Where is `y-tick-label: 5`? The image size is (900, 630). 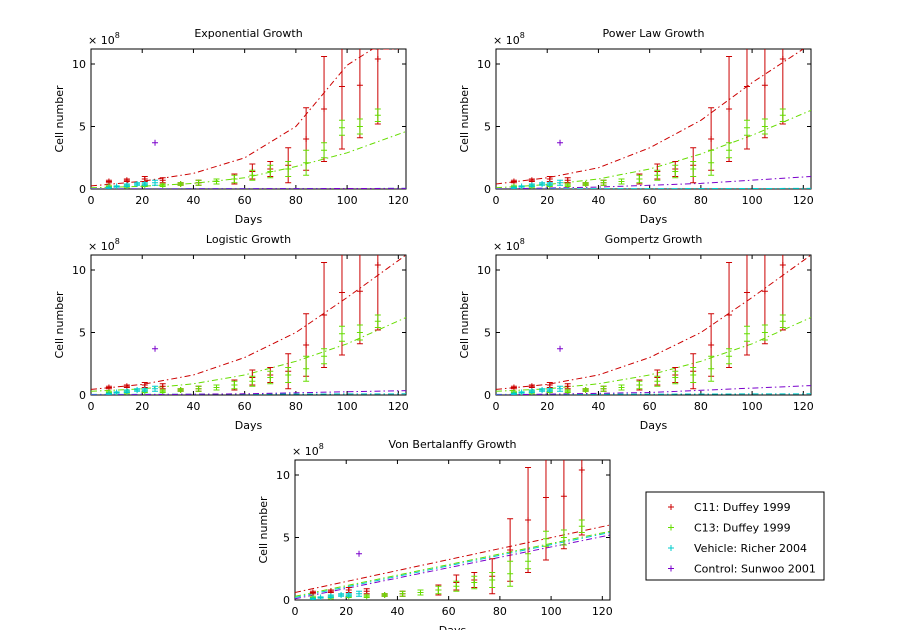 y-tick-label: 5 is located at coordinates (487, 333).